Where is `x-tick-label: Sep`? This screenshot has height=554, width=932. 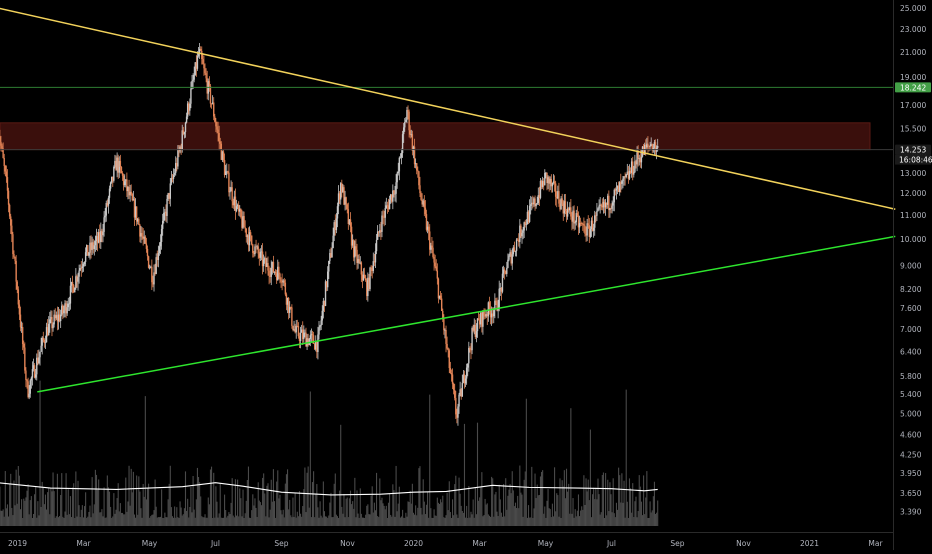
x-tick-label: Sep is located at coordinates (677, 543).